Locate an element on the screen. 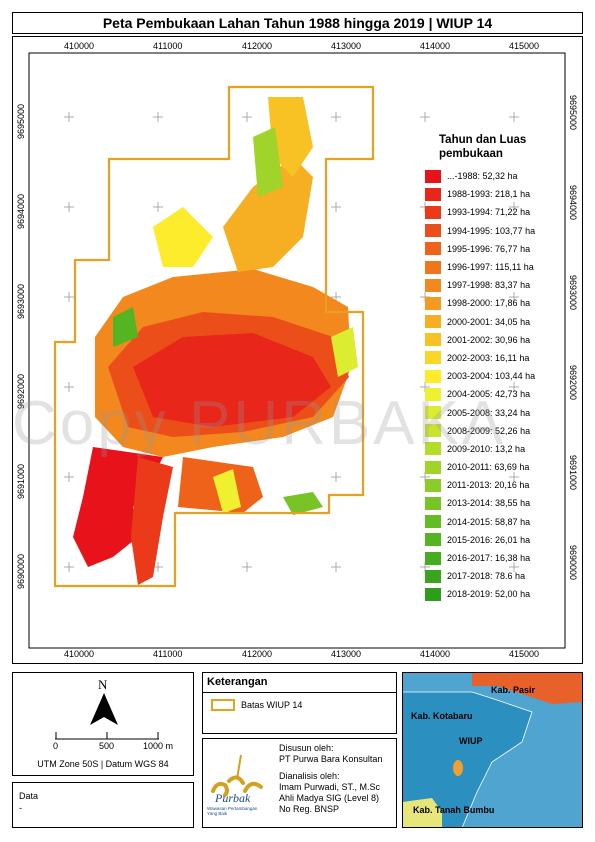 The width and height of the screenshot is (595, 842). legend-item: 2000-2001: 34,05 ha is located at coordinates (505, 322).